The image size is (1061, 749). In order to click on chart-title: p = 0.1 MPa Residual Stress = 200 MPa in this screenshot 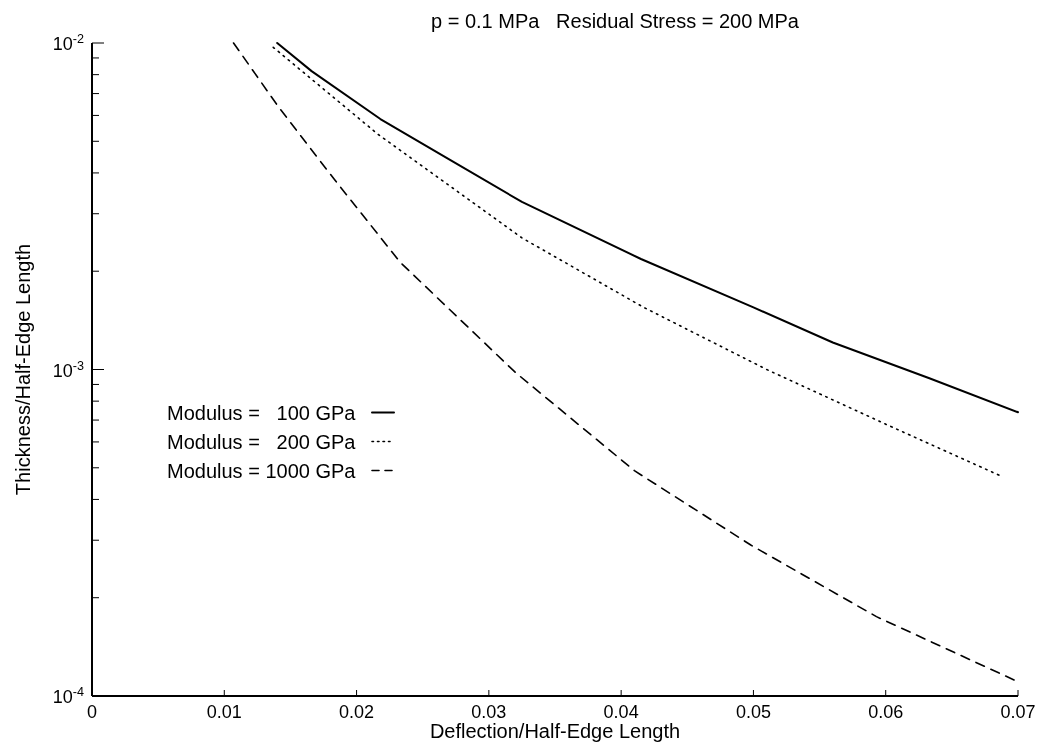, I will do `click(615, 21)`.